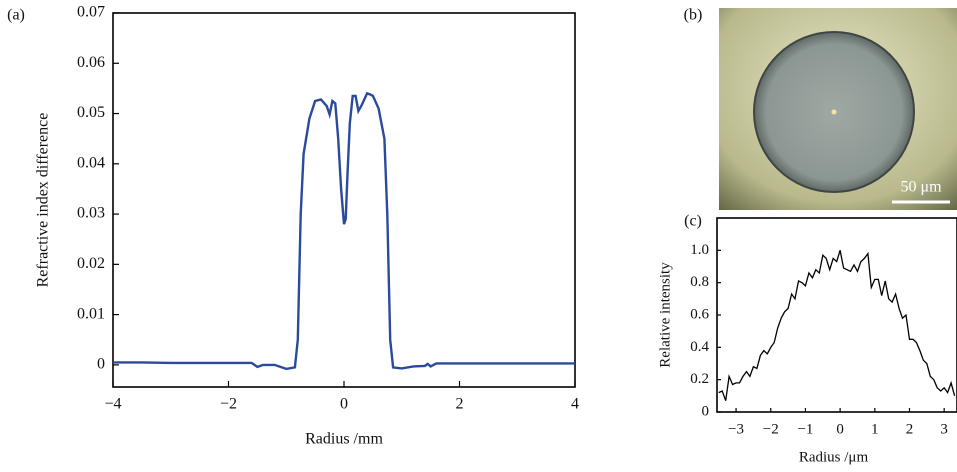  What do you see at coordinates (16, 15) in the screenshot?
I see `panel-label: (a)` at bounding box center [16, 15].